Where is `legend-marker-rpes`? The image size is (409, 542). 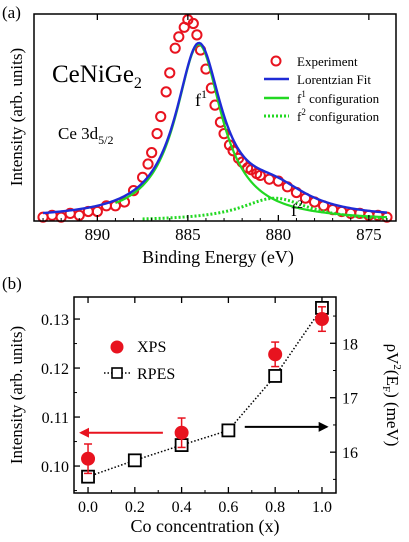 legend-marker-rpes is located at coordinates (117, 373).